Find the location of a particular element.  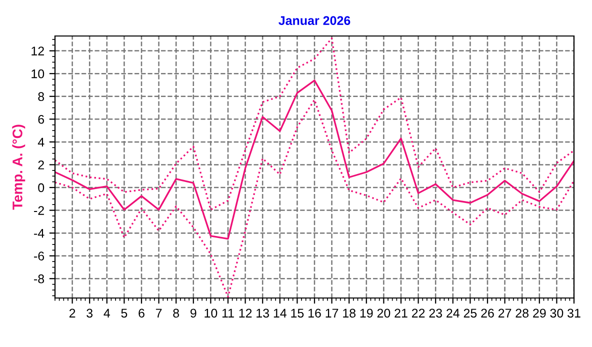

y-tick-label: -6 is located at coordinates (39, 256).